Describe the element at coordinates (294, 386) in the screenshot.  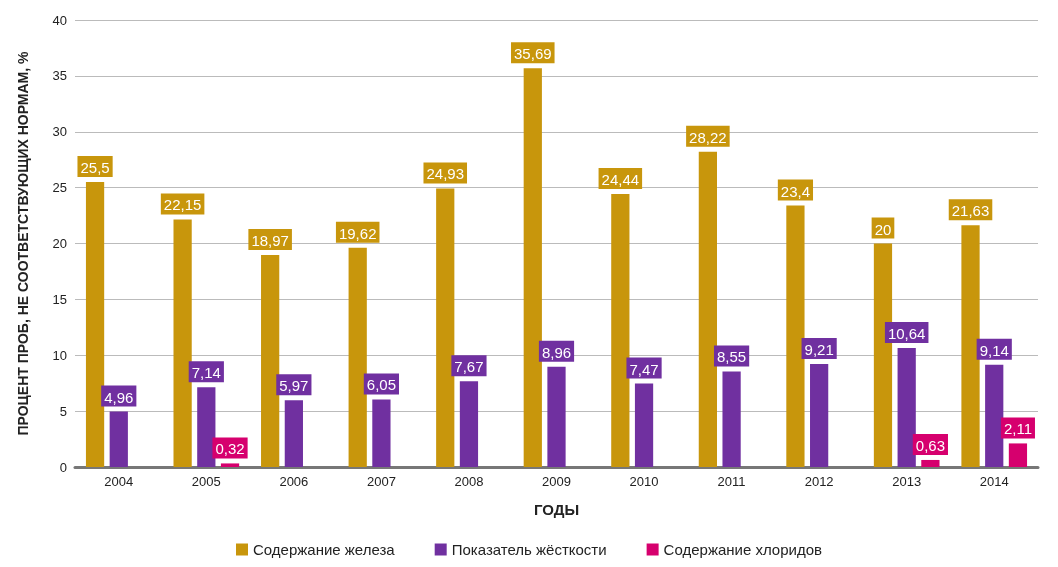
I see `data-label: 5,97` at that location.